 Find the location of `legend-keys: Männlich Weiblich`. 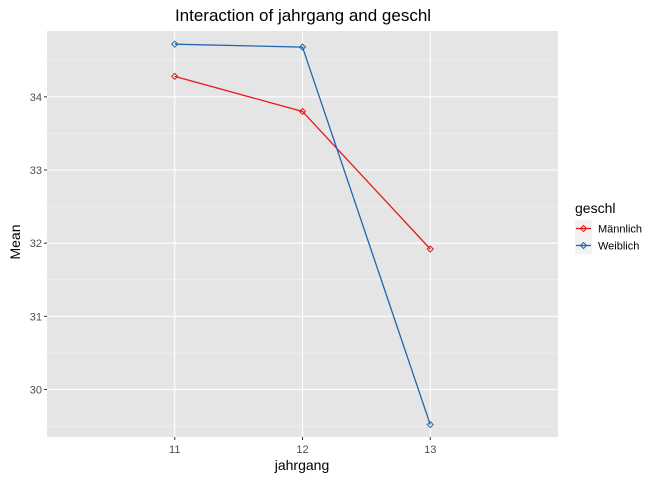

legend-keys: Männlich Weiblich is located at coordinates (608, 237).